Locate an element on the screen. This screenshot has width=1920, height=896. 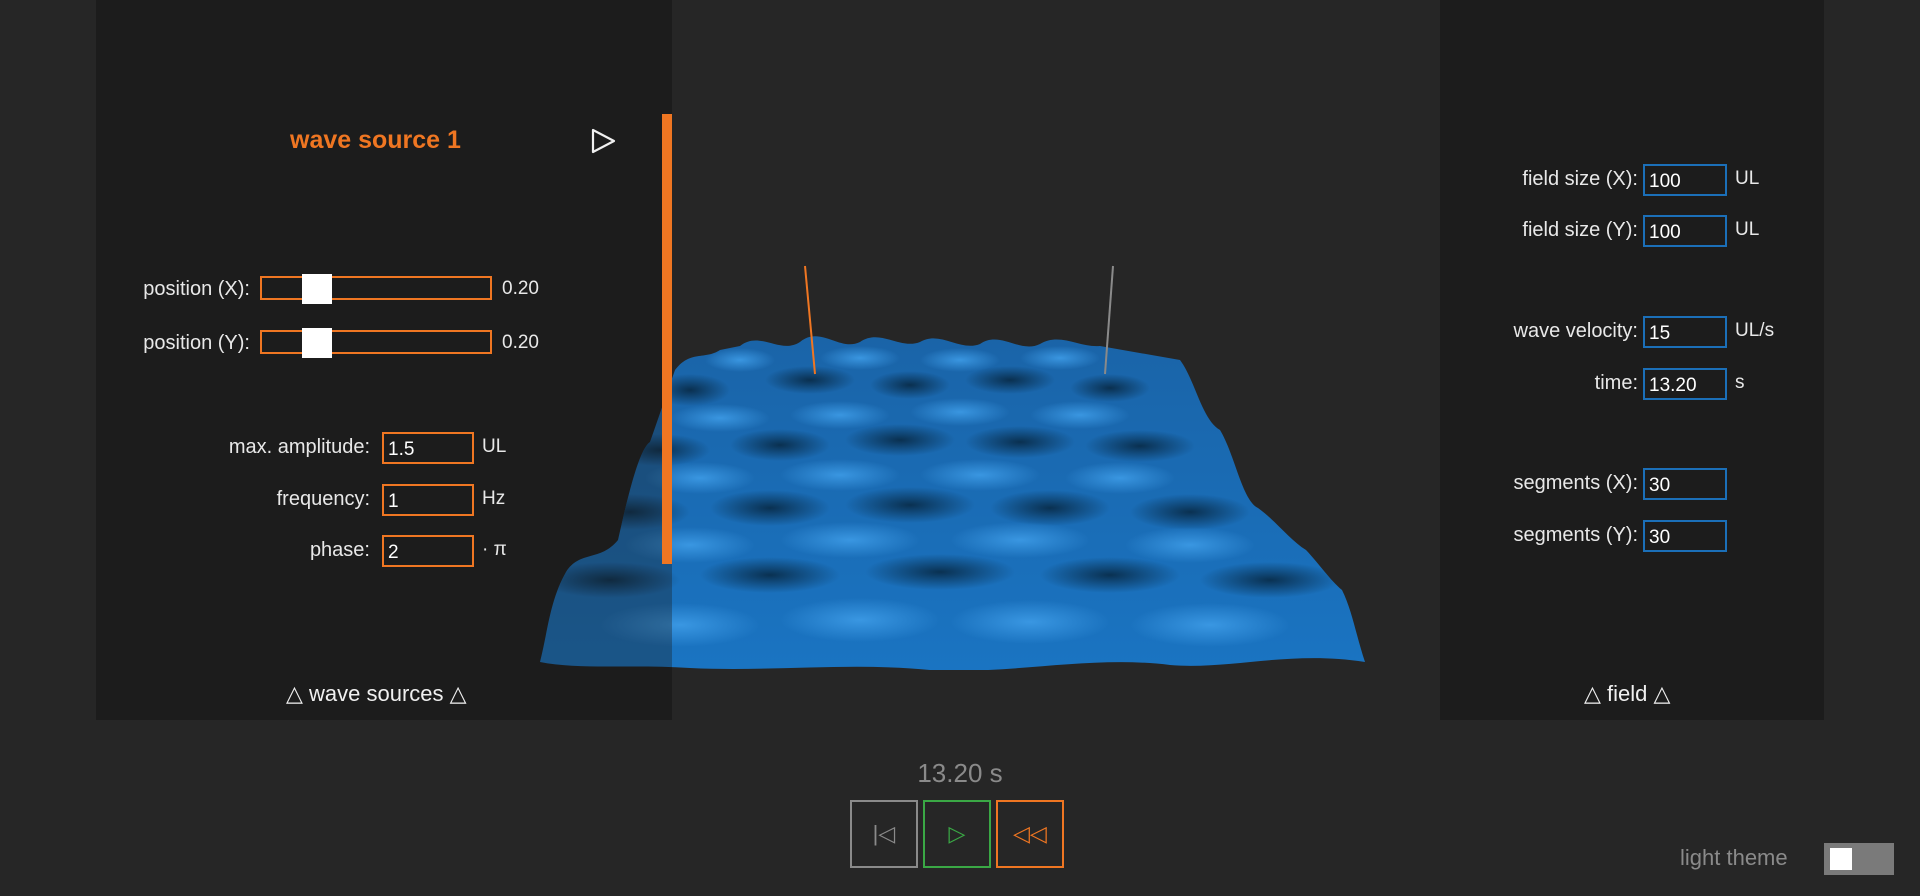
frequency-label: frequency: is located at coordinates (323, 499).